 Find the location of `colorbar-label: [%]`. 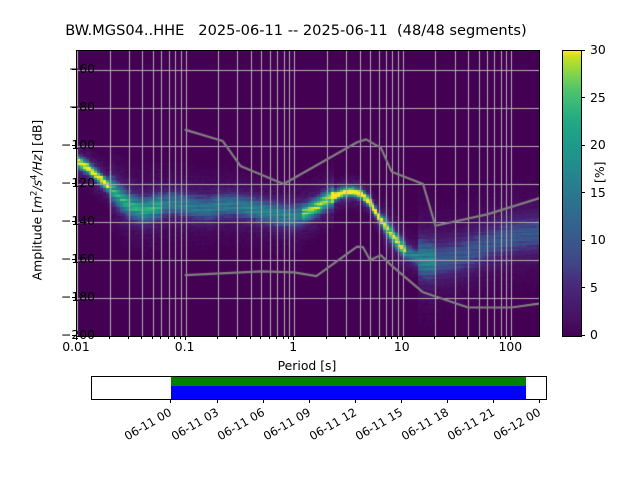

colorbar-label: [%] is located at coordinates (599, 172).